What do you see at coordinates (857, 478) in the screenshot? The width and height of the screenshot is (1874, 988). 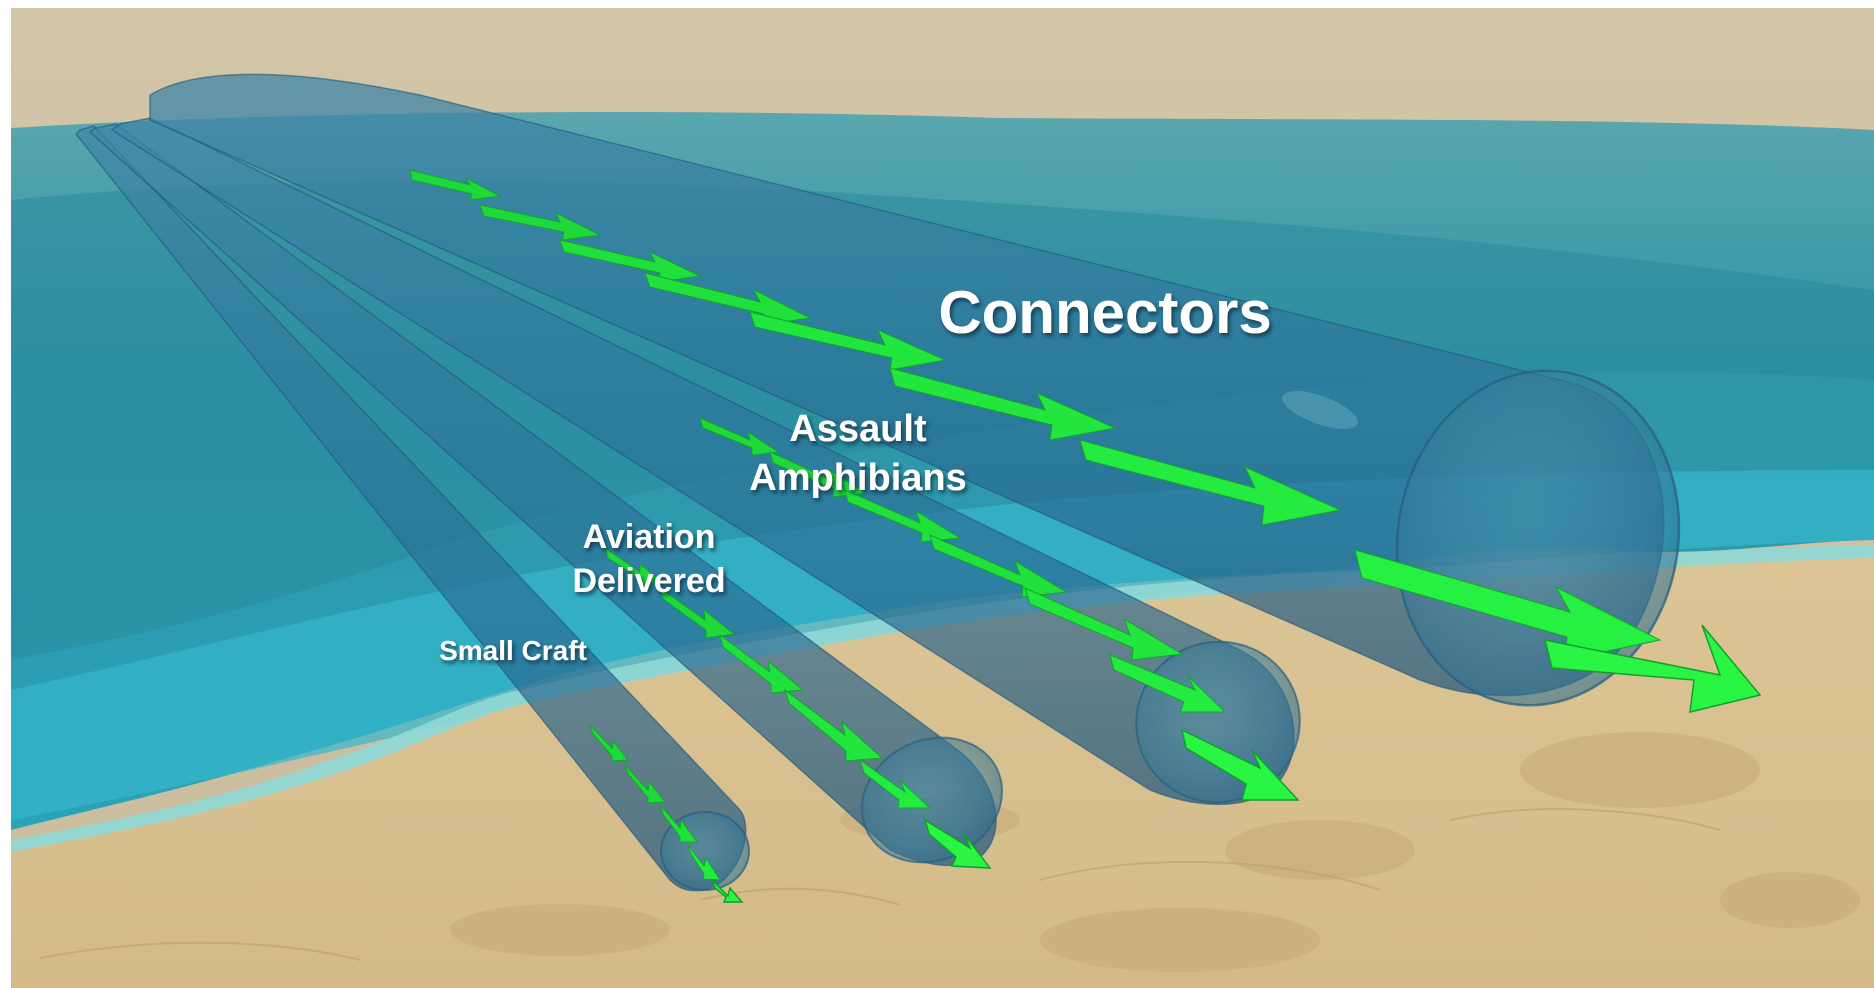 I see `label-assault-amphibians-line2: Amphibians` at bounding box center [857, 478].